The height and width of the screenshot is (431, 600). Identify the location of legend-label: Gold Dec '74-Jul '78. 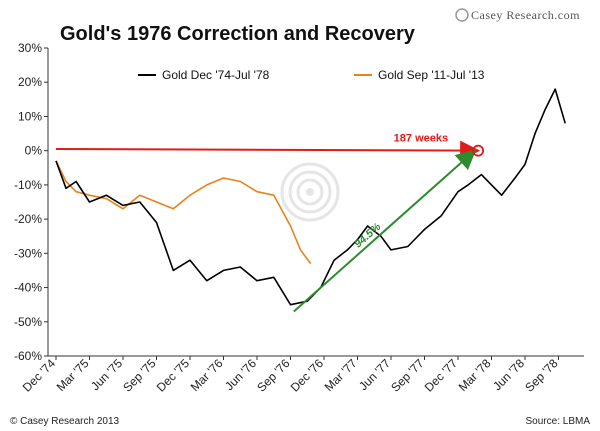
(216, 75).